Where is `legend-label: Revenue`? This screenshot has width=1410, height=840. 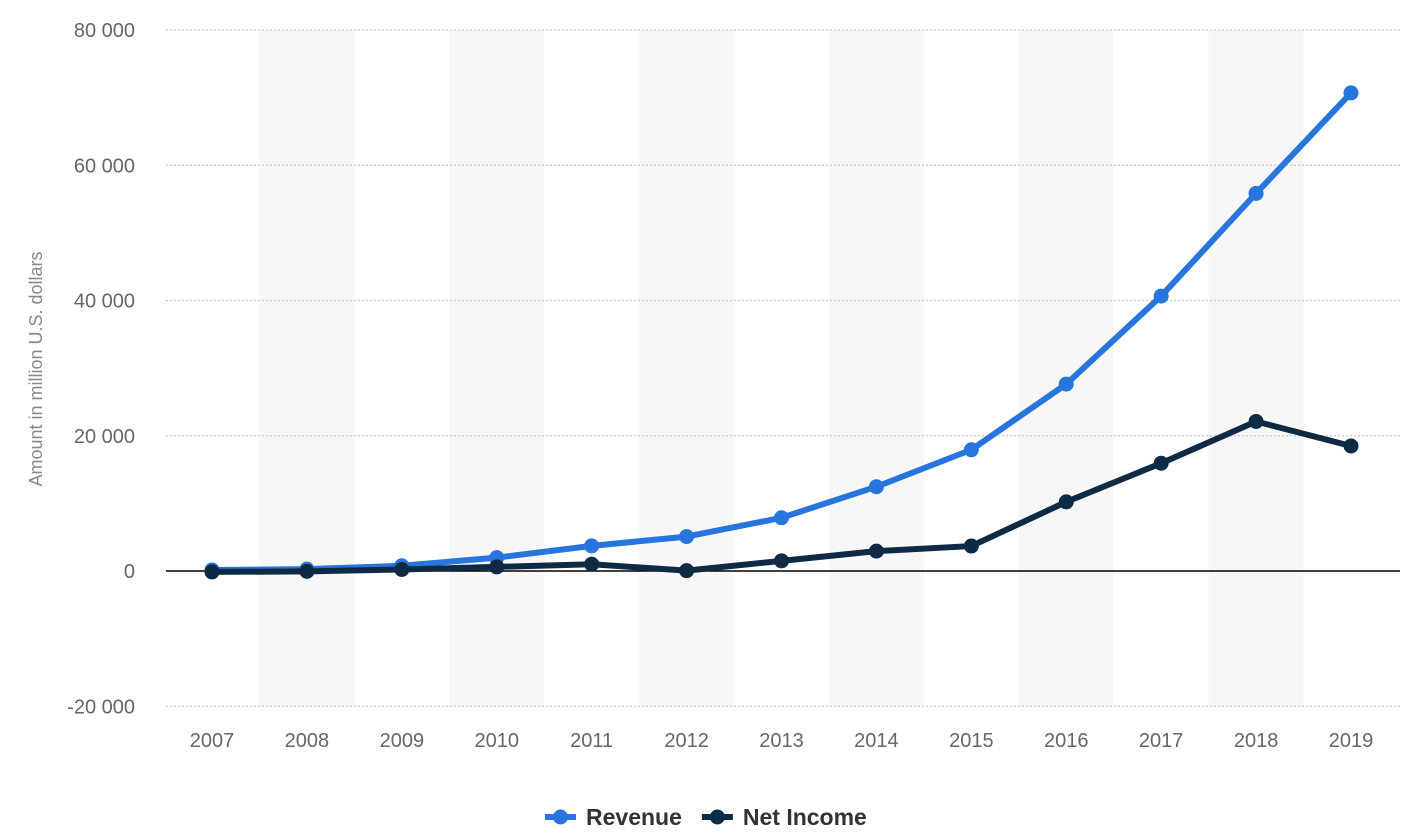
legend-label: Revenue is located at coordinates (634, 817).